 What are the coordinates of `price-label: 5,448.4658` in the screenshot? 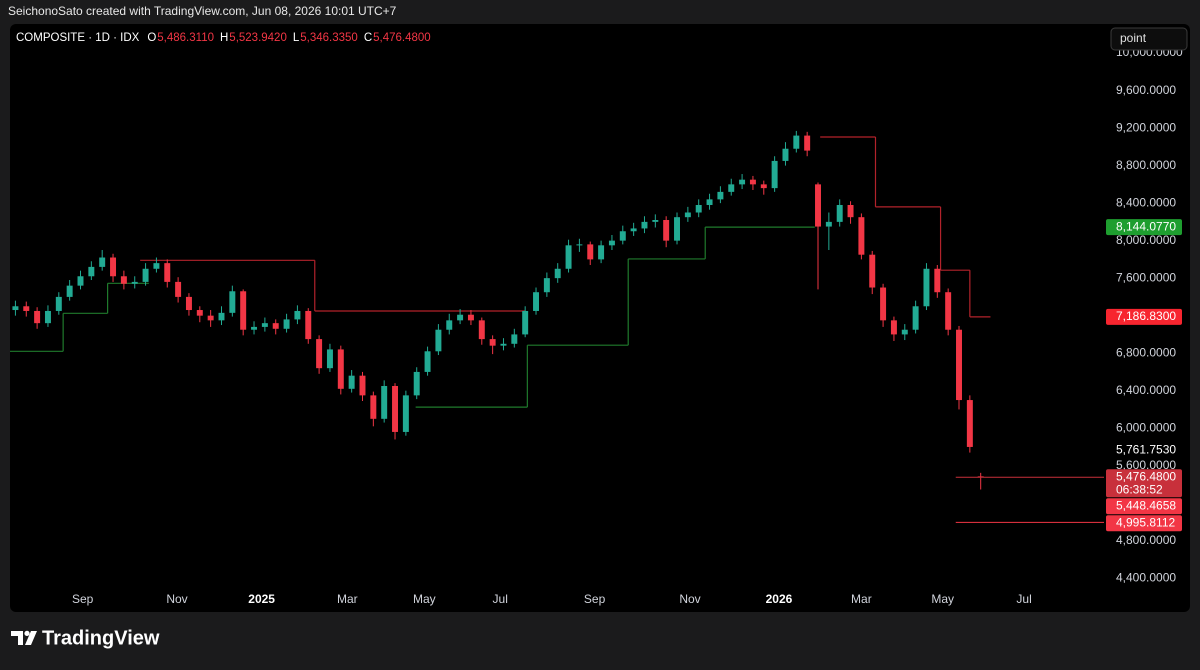 It's located at (1146, 505).